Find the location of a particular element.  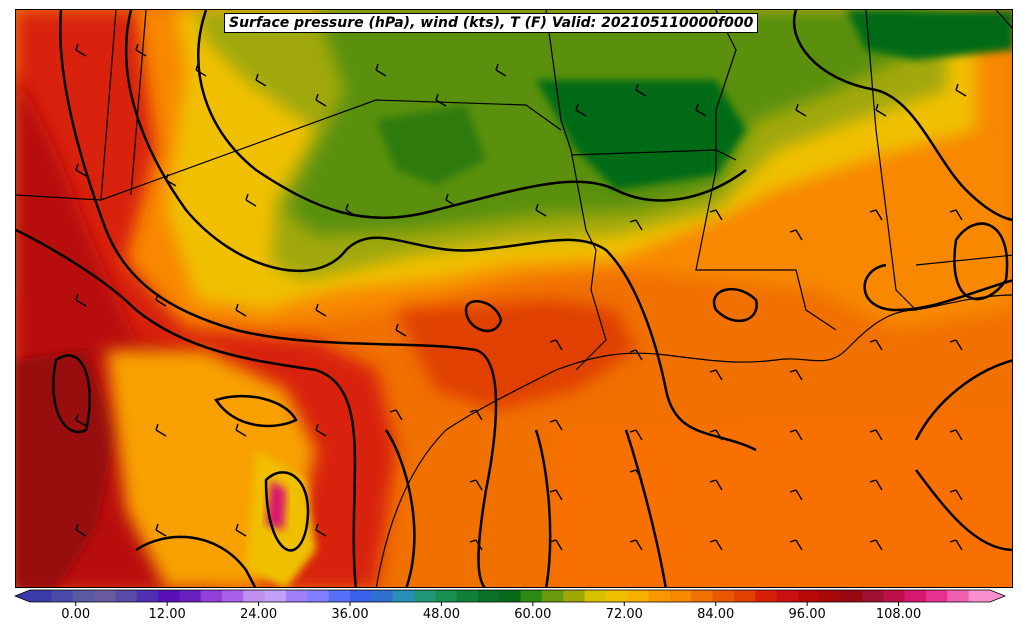

colorbar-tick-label: 48.00 is located at coordinates (441, 614).